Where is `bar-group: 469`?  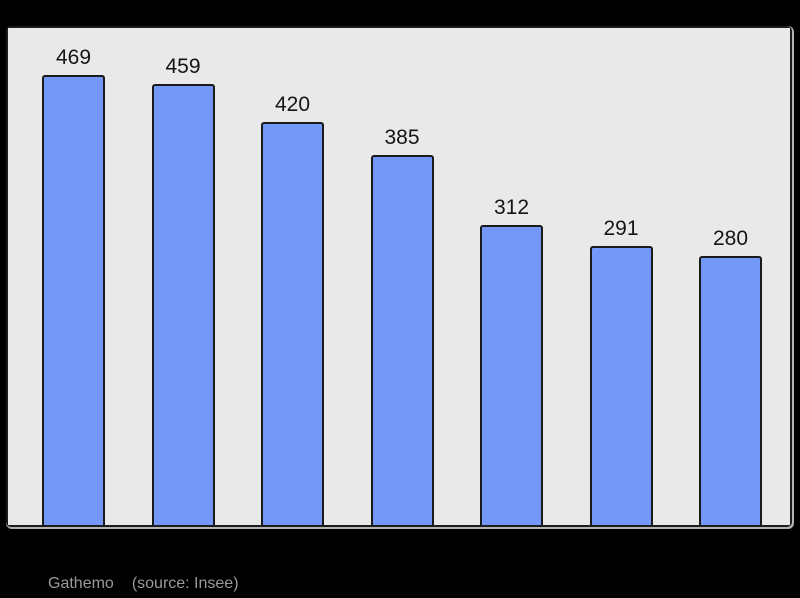
bar-group: 469 is located at coordinates (73, 286).